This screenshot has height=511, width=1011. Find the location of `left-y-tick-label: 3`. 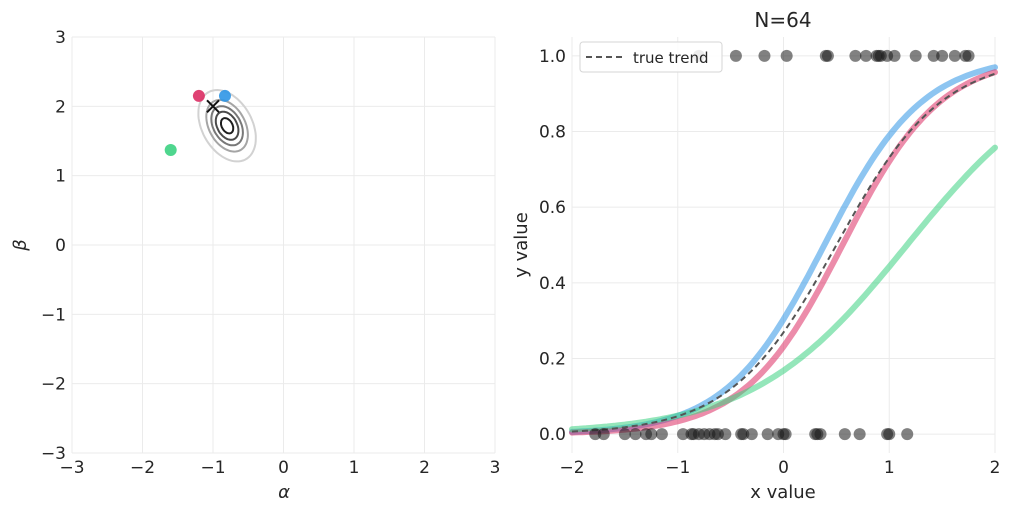

left-y-tick-label: 3 is located at coordinates (60, 38).